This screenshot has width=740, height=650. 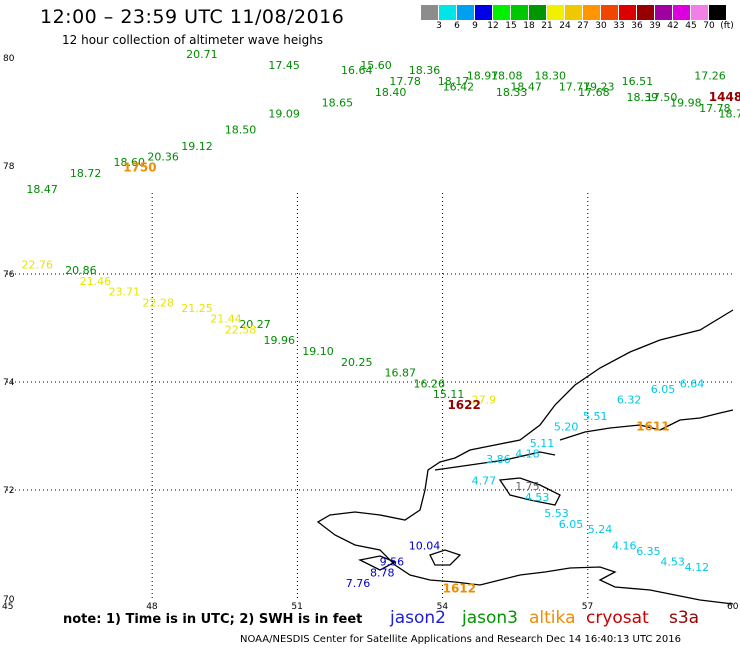 What do you see at coordinates (629, 400) in the screenshot?
I see `wave-height-value: 6.32` at bounding box center [629, 400].